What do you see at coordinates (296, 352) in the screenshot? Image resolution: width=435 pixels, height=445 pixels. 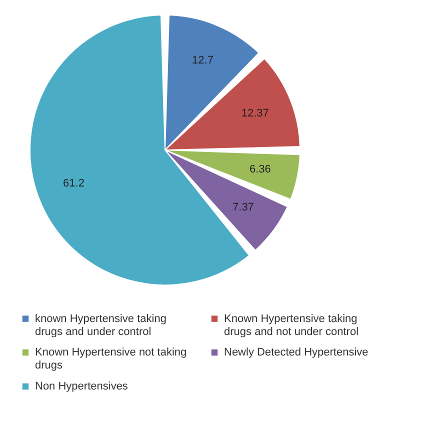 I see `legend-label: Newly Detected Hypertensive` at bounding box center [296, 352].